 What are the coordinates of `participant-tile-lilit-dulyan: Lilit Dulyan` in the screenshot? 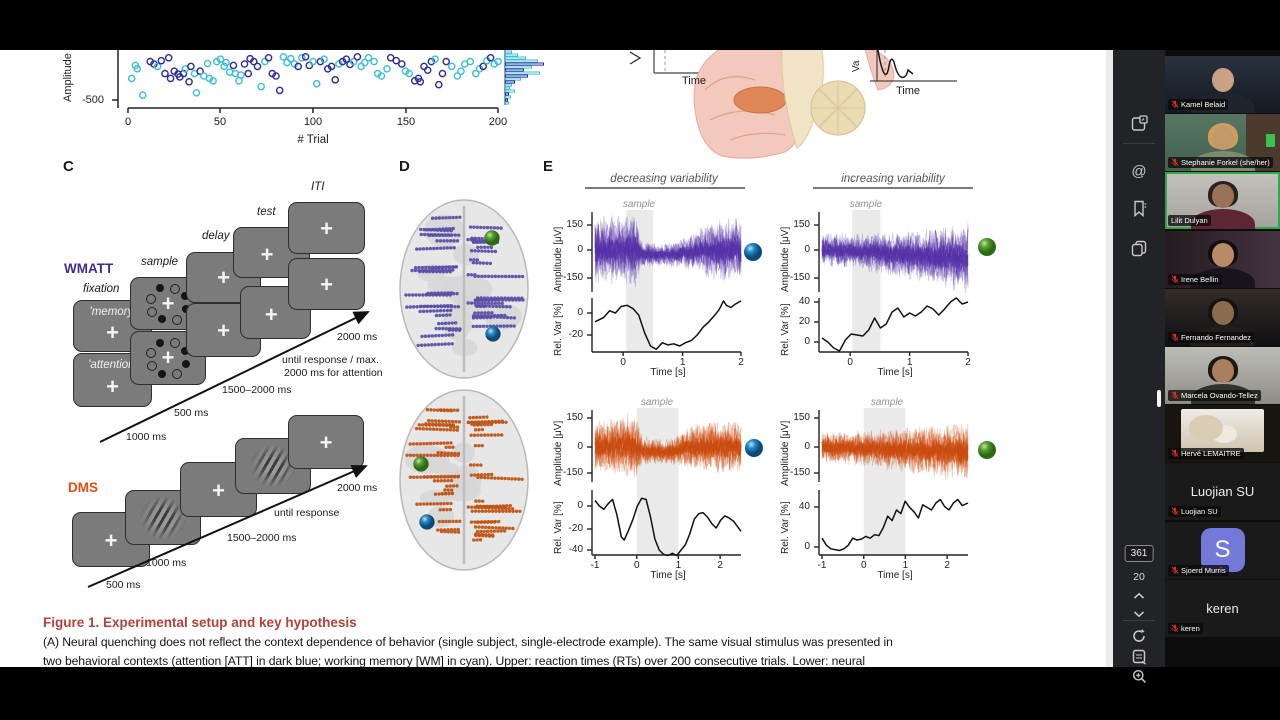 It's located at (1222, 201).